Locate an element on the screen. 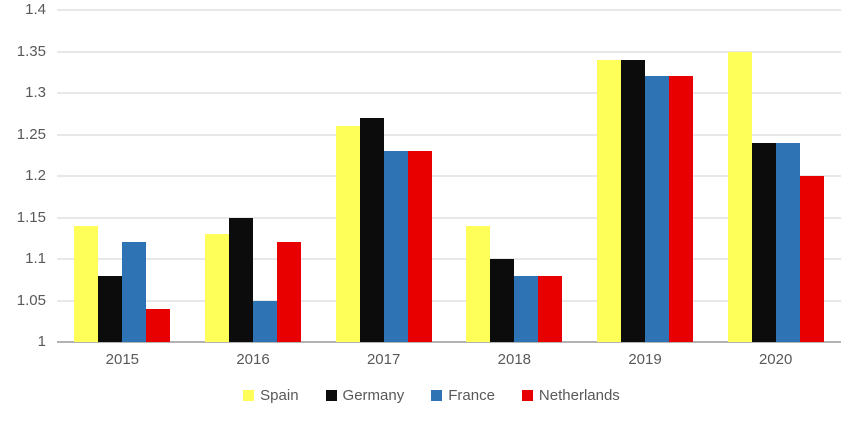 Image resolution: width=863 pixels, height=428 pixels. bar-netherlands-2016 is located at coordinates (289, 292).